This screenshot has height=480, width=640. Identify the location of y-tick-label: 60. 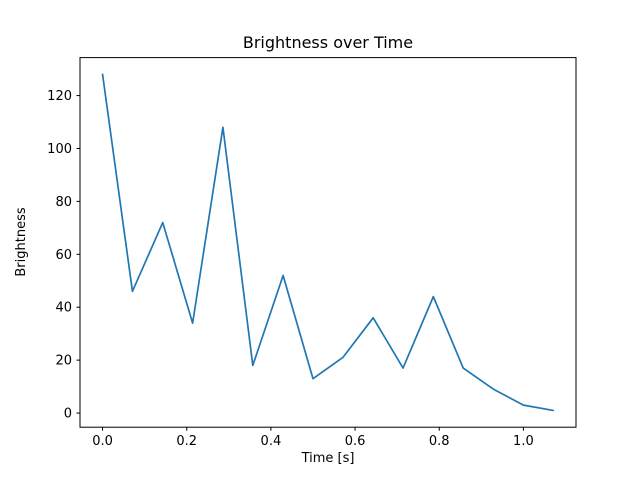
(63, 255).